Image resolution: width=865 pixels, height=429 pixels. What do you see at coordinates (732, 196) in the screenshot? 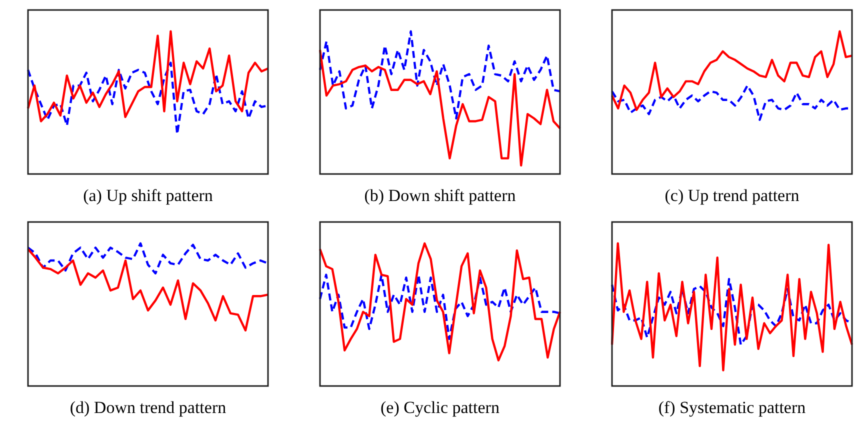
I see `text: (c) Up trend pattern` at bounding box center [732, 196].